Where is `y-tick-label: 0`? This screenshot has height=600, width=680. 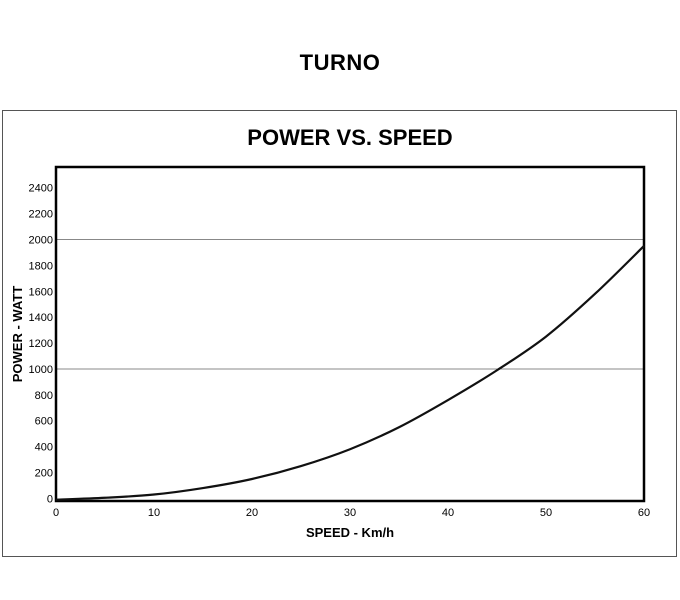
y-tick-label: 0 is located at coordinates (50, 499).